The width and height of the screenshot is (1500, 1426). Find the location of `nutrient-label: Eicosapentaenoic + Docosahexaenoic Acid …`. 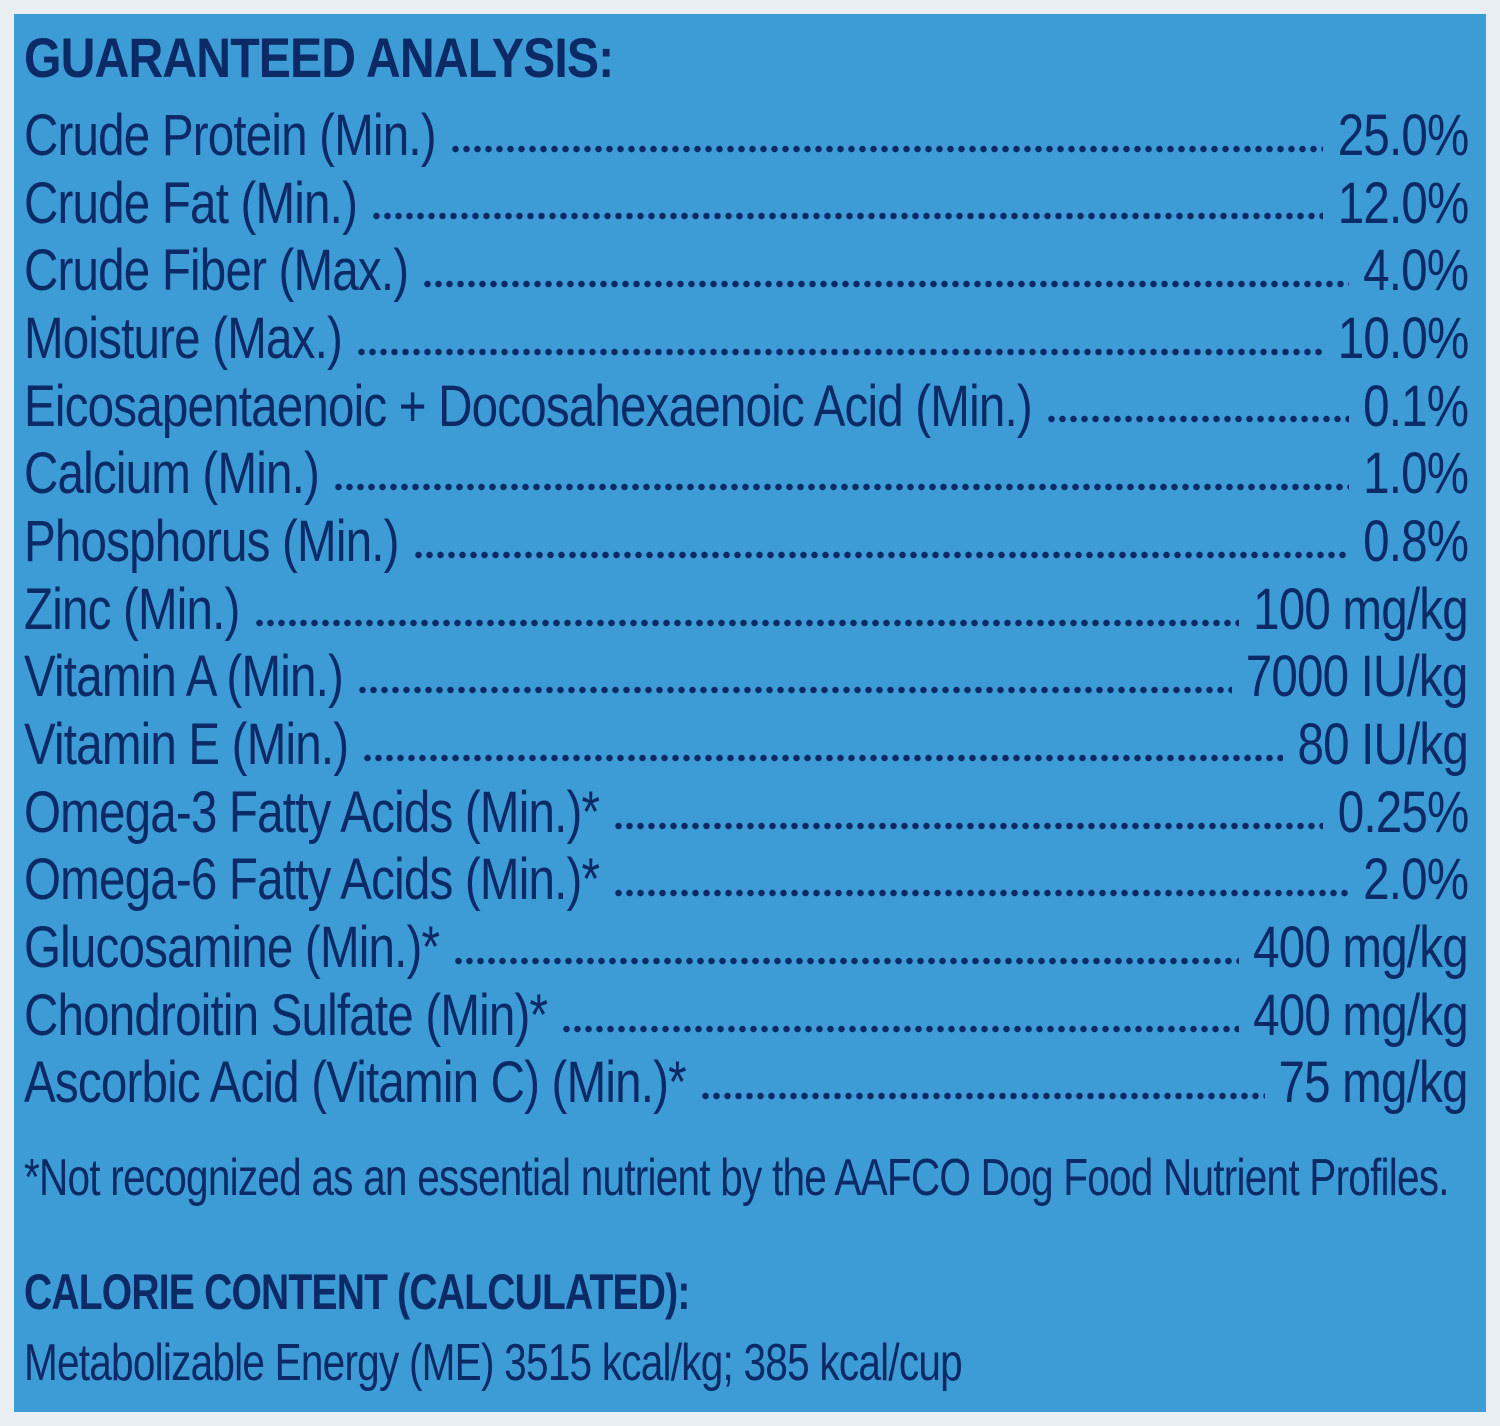

nutrient-label: Eicosapentaenoic + Docosahexaenoic Acid … is located at coordinates (528, 406).